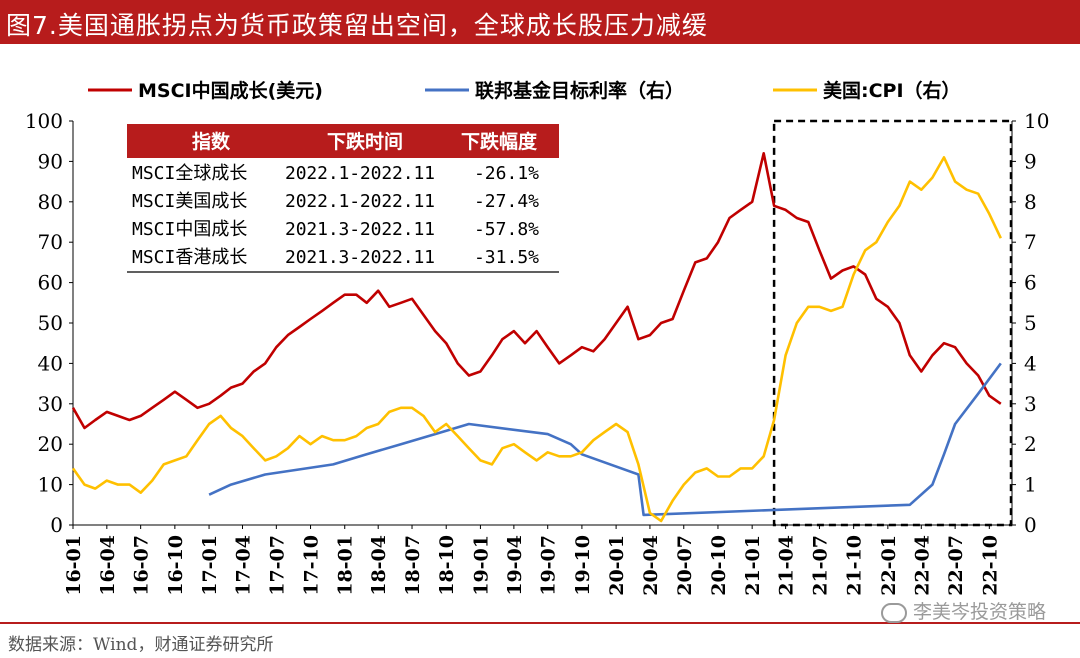 This screenshot has width=1080, height=658. Describe the element at coordinates (346, 565) in the screenshot. I see `x-tick-label: 18-01` at that location.